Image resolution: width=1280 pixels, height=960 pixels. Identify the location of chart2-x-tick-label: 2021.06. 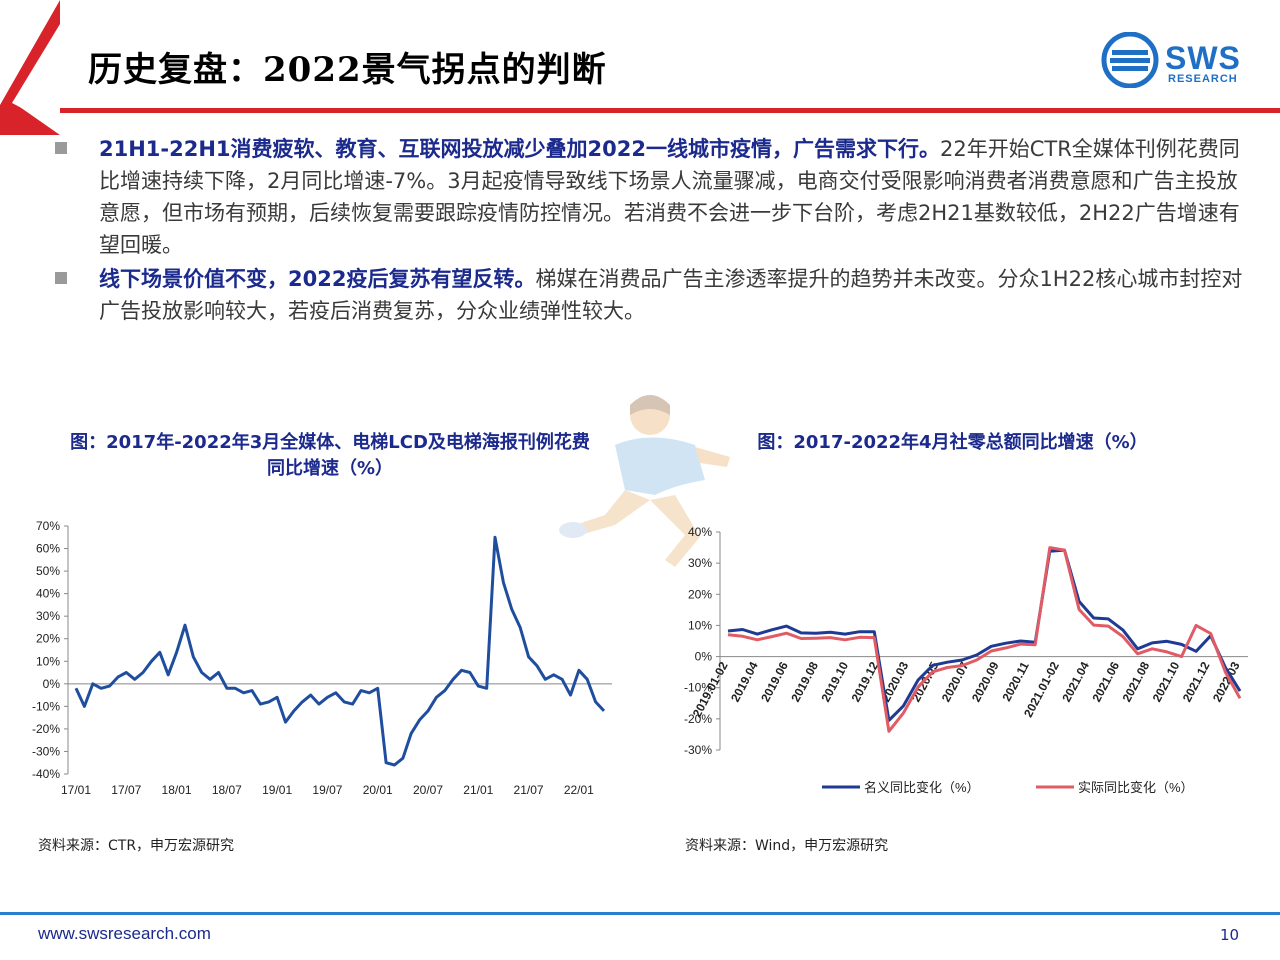
(1105, 681).